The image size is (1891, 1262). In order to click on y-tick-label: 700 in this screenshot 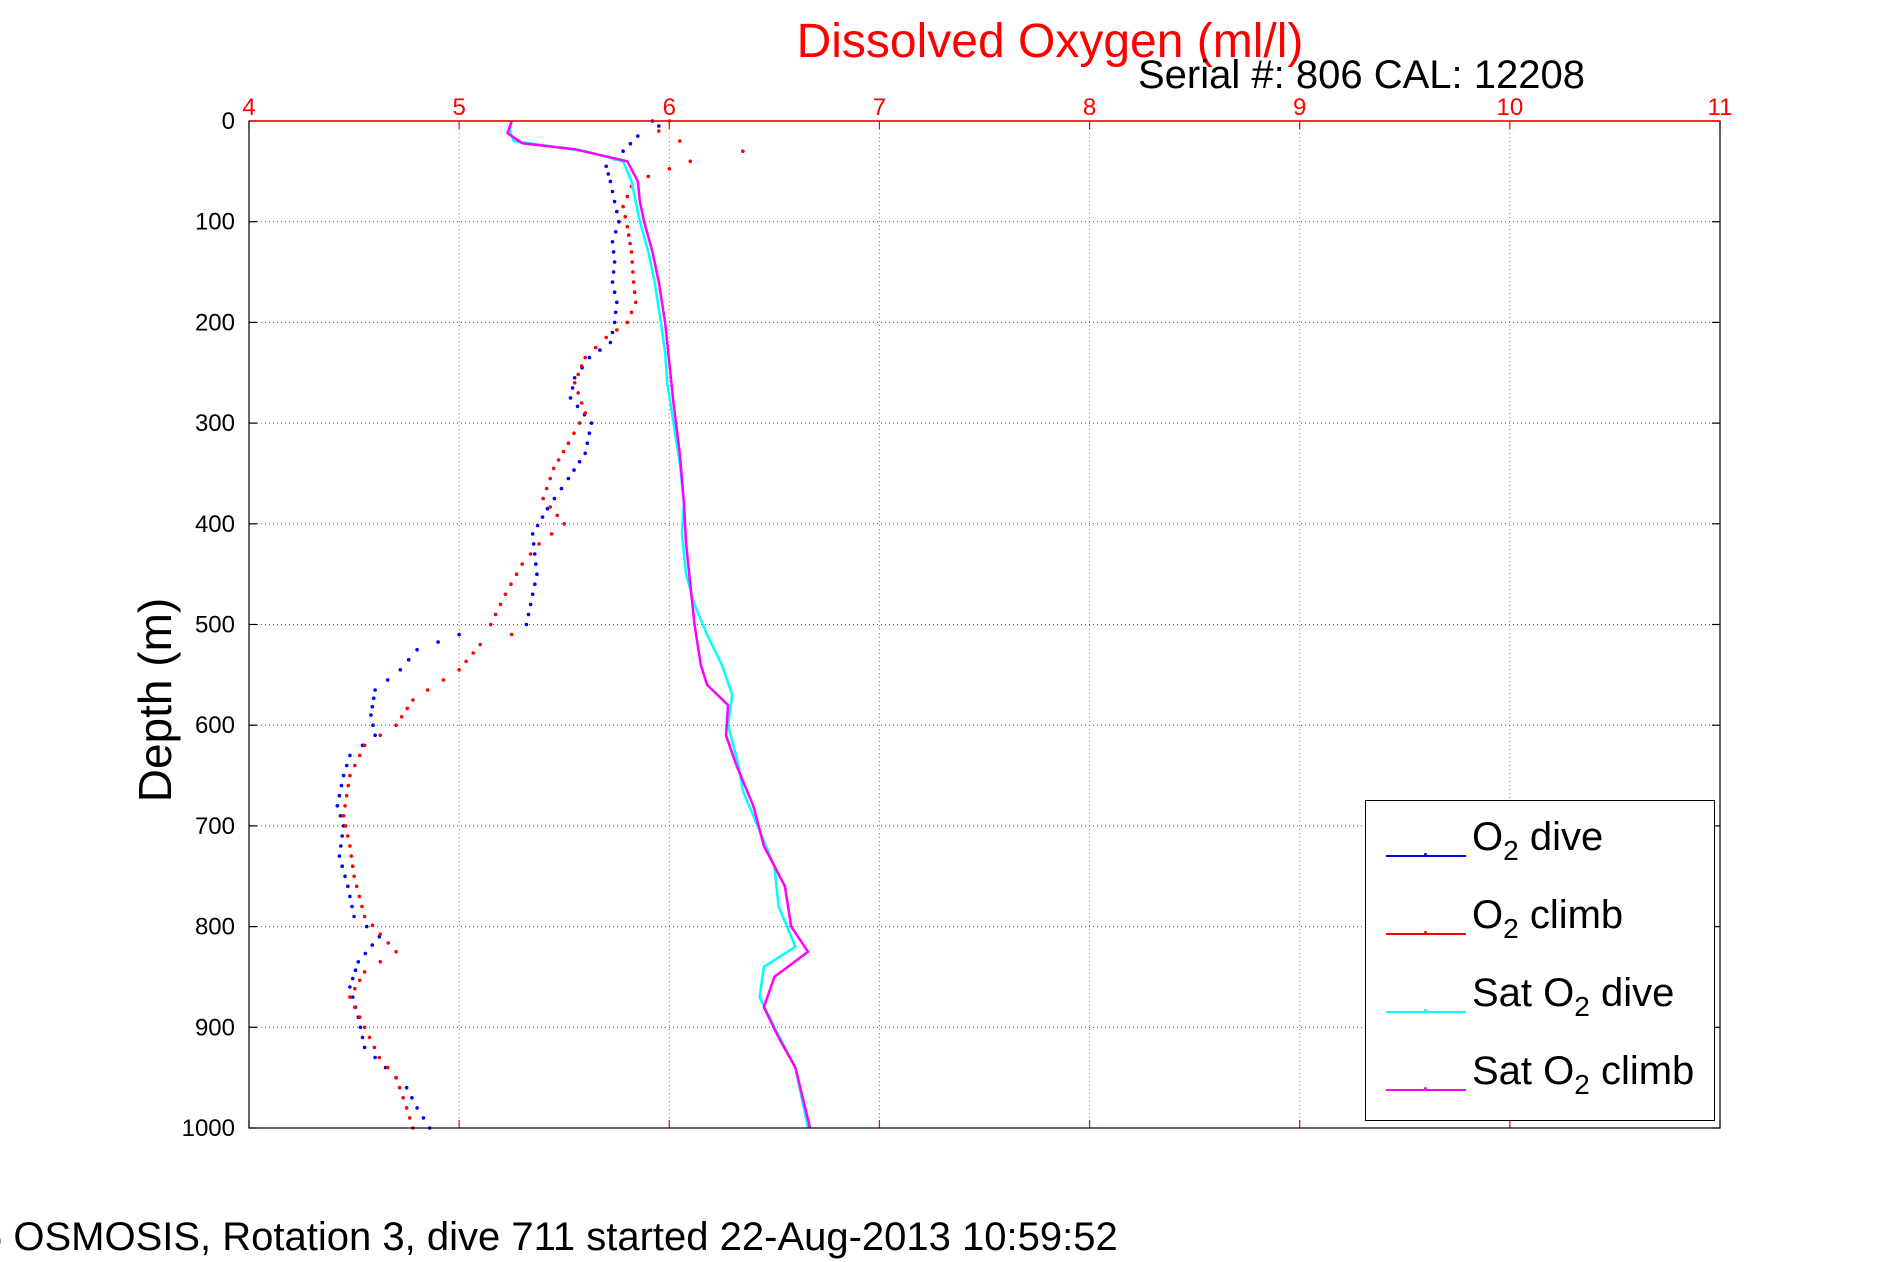, I will do `click(215, 826)`.